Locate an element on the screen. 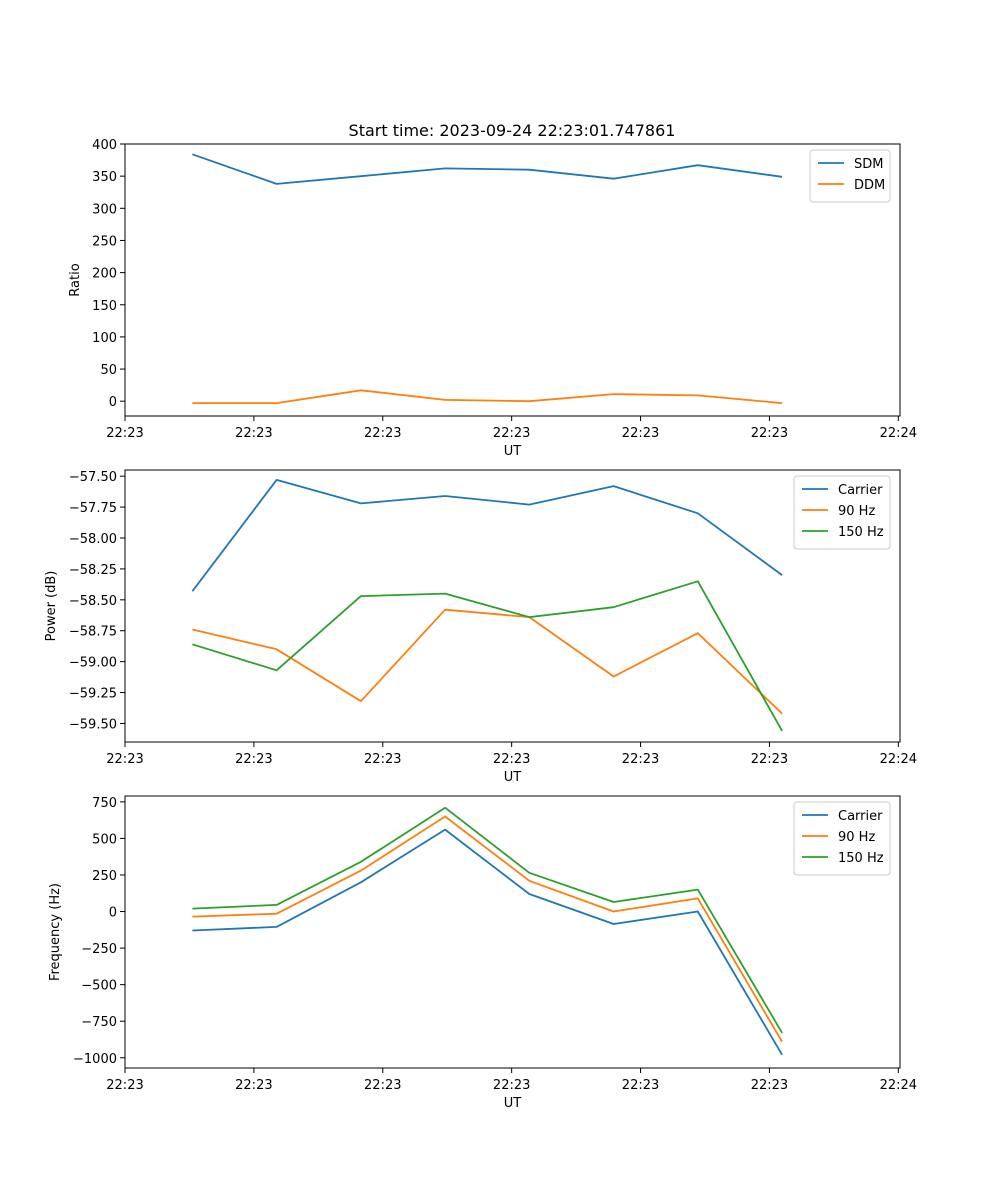 This screenshot has width=1000, height=1200. chart-title: Start time: 2023-09-24 22:23:01.747861 is located at coordinates (512, 130).